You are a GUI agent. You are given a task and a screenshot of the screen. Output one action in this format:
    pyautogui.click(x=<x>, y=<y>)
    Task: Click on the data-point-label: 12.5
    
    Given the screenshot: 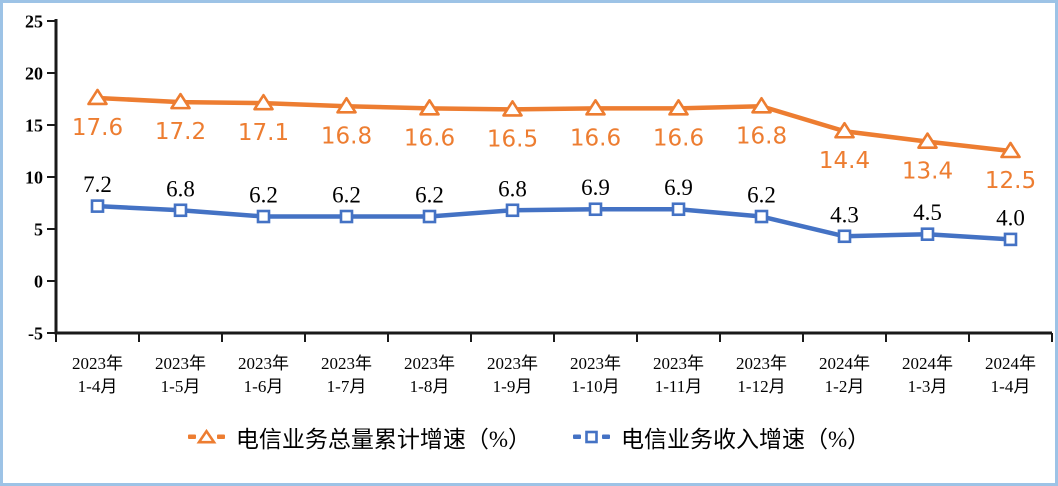 What is the action you would take?
    pyautogui.click(x=1010, y=181)
    